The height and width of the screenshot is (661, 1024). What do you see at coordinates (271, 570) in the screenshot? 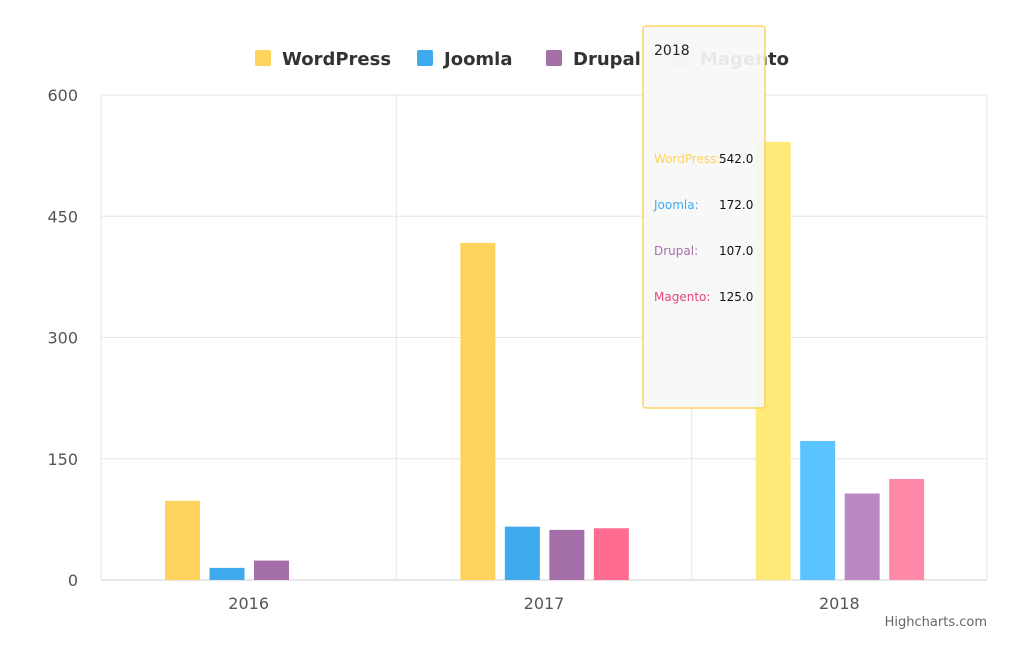
I see `bar-drupal-2016` at bounding box center [271, 570].